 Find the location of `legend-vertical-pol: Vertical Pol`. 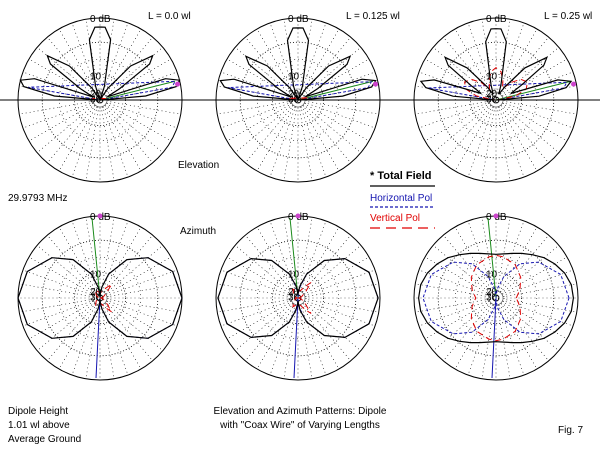

legend-vertical-pol: Vertical Pol is located at coordinates (395, 218).